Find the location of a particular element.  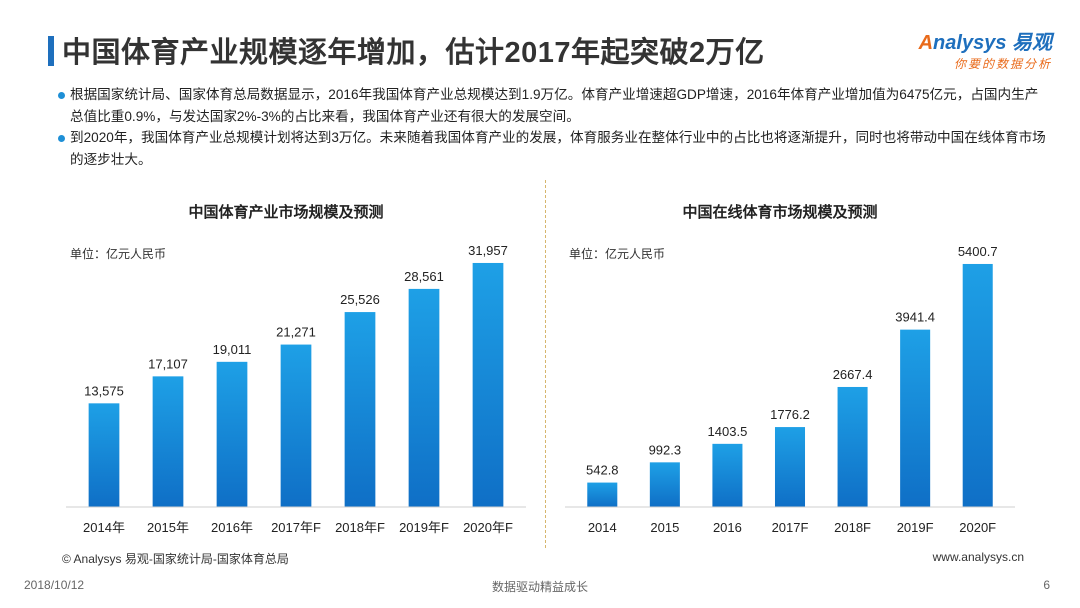

data-label: 13,575 is located at coordinates (104, 390).